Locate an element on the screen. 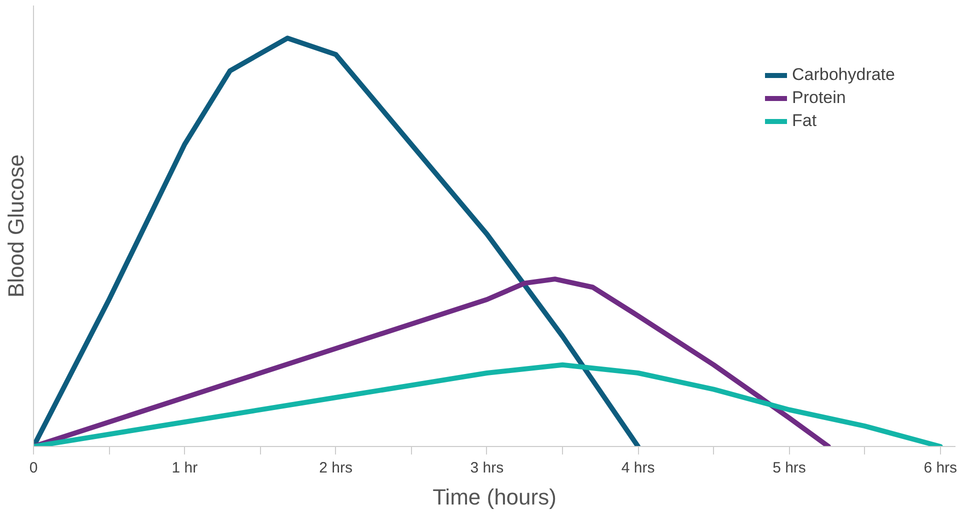 This screenshot has width=966, height=517. x-tick-label: 0 is located at coordinates (33, 468).